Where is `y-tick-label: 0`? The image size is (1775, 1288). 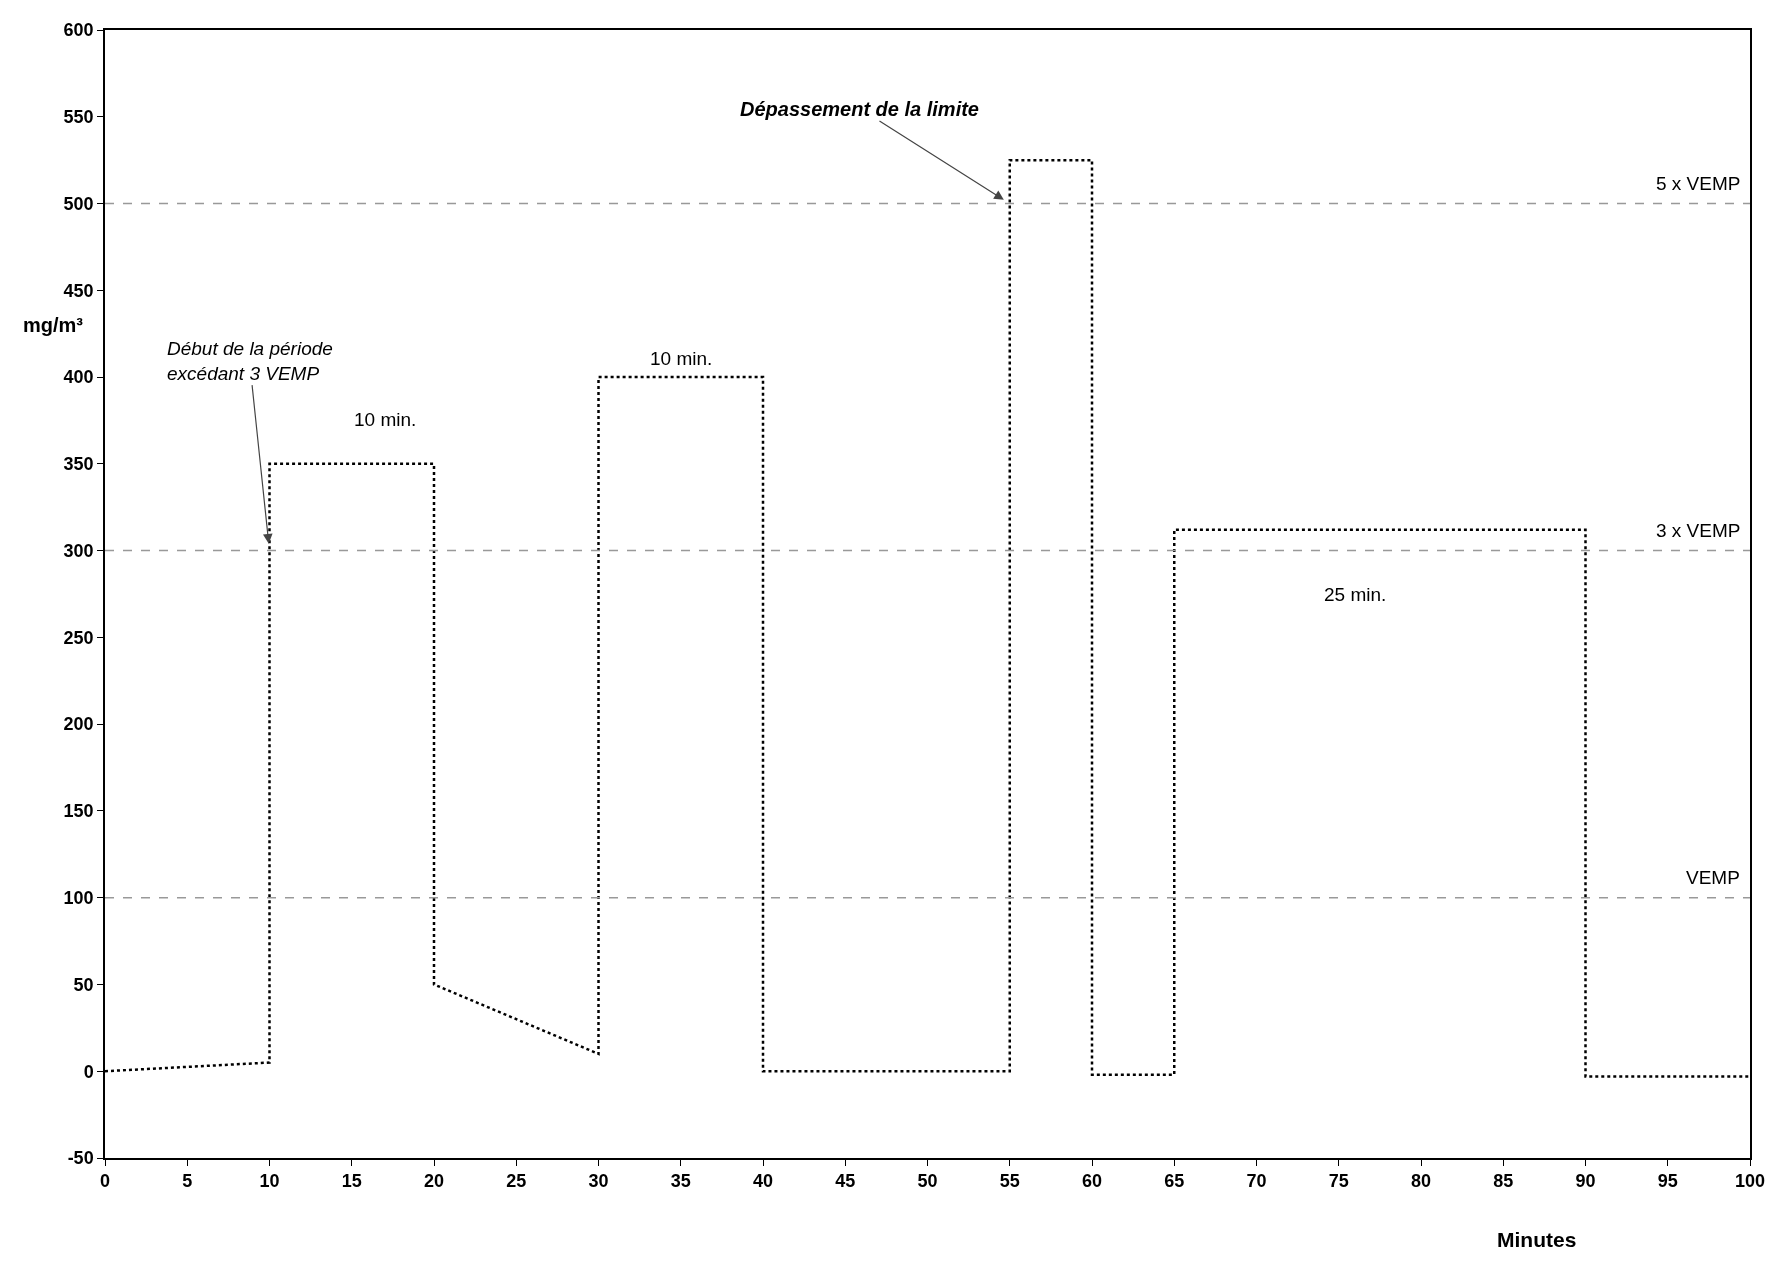
y-tick-label: 0 is located at coordinates (88, 1071).